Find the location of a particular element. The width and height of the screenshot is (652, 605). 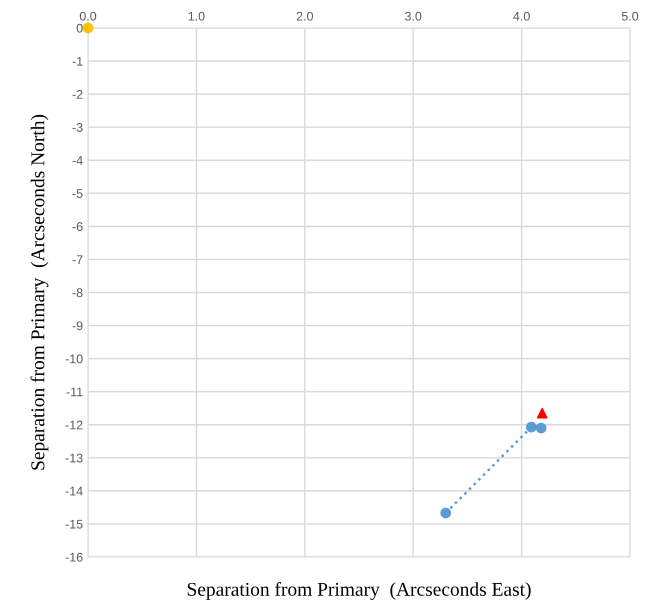

y-tick-label: -11 is located at coordinates (74, 392).